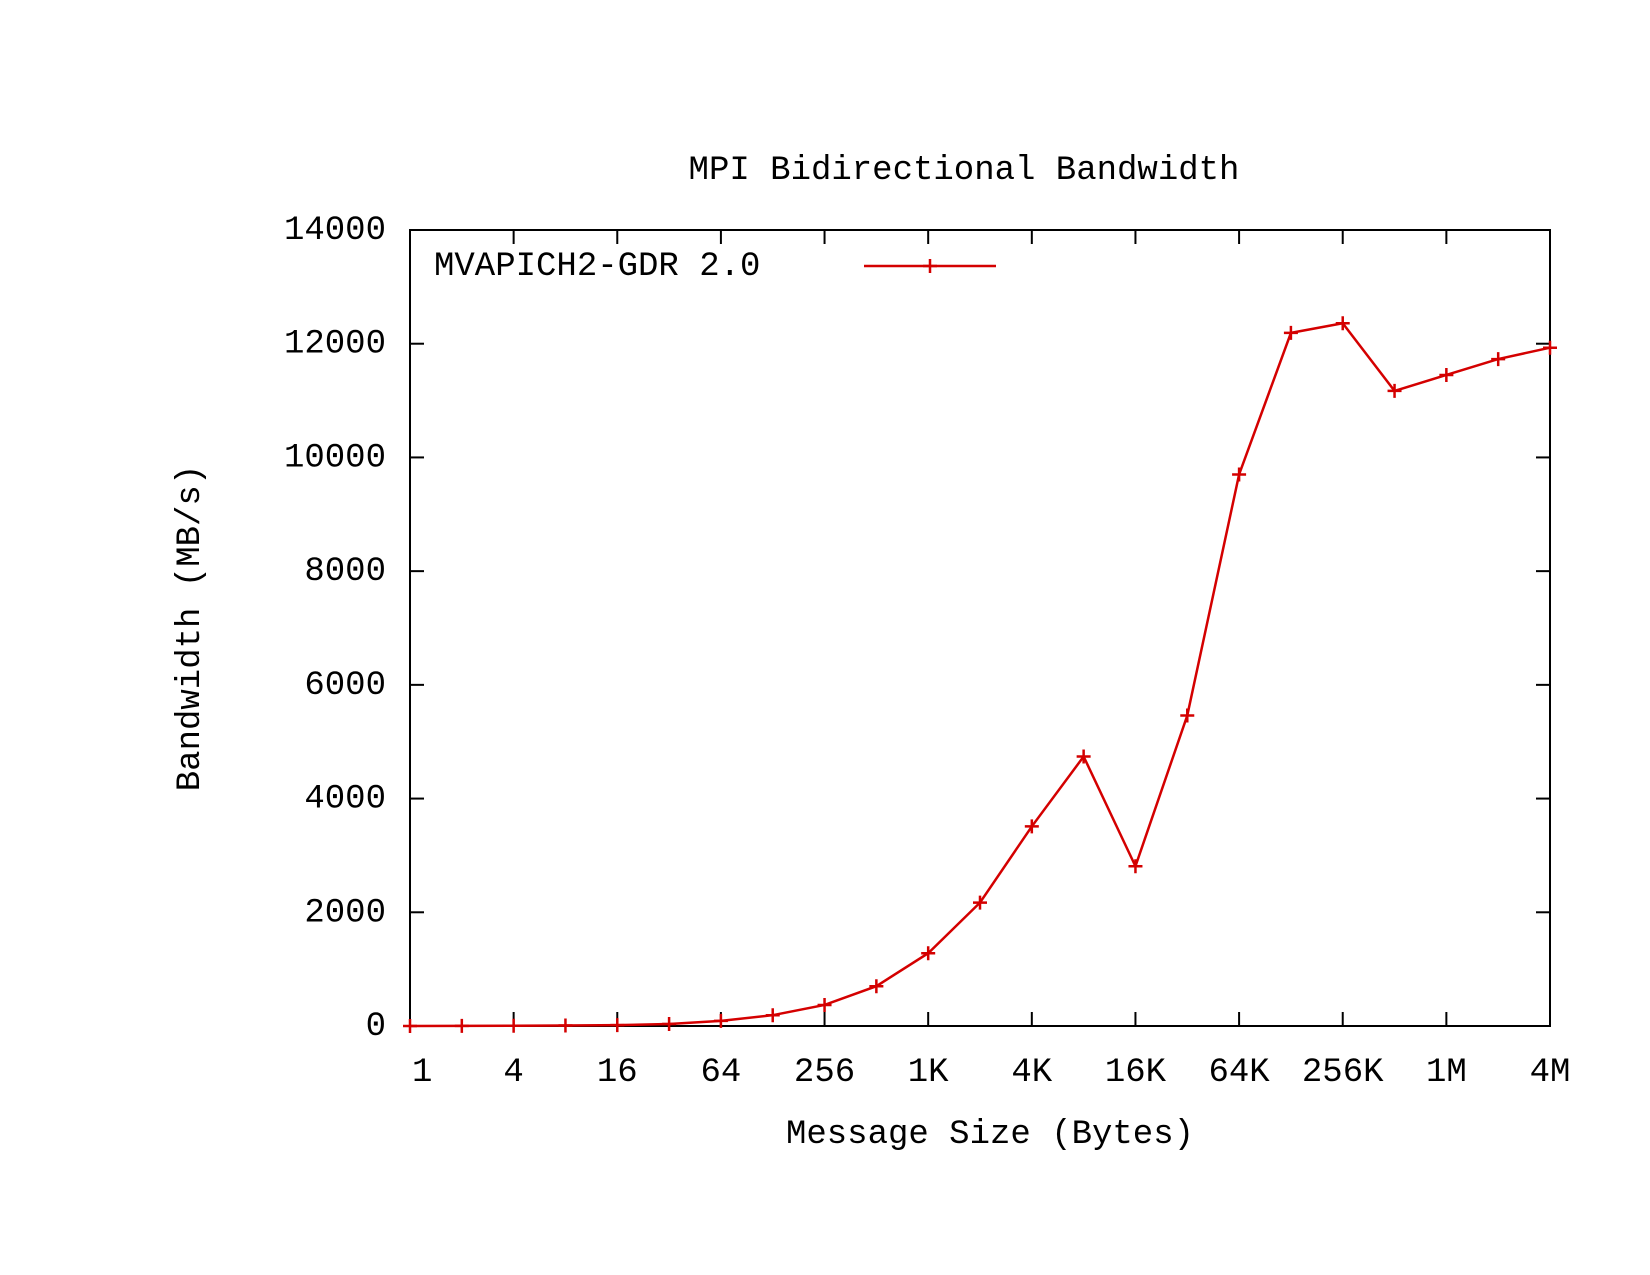 The image size is (1650, 1275). I want to click on x-tick-label: 4, so click(513, 1073).